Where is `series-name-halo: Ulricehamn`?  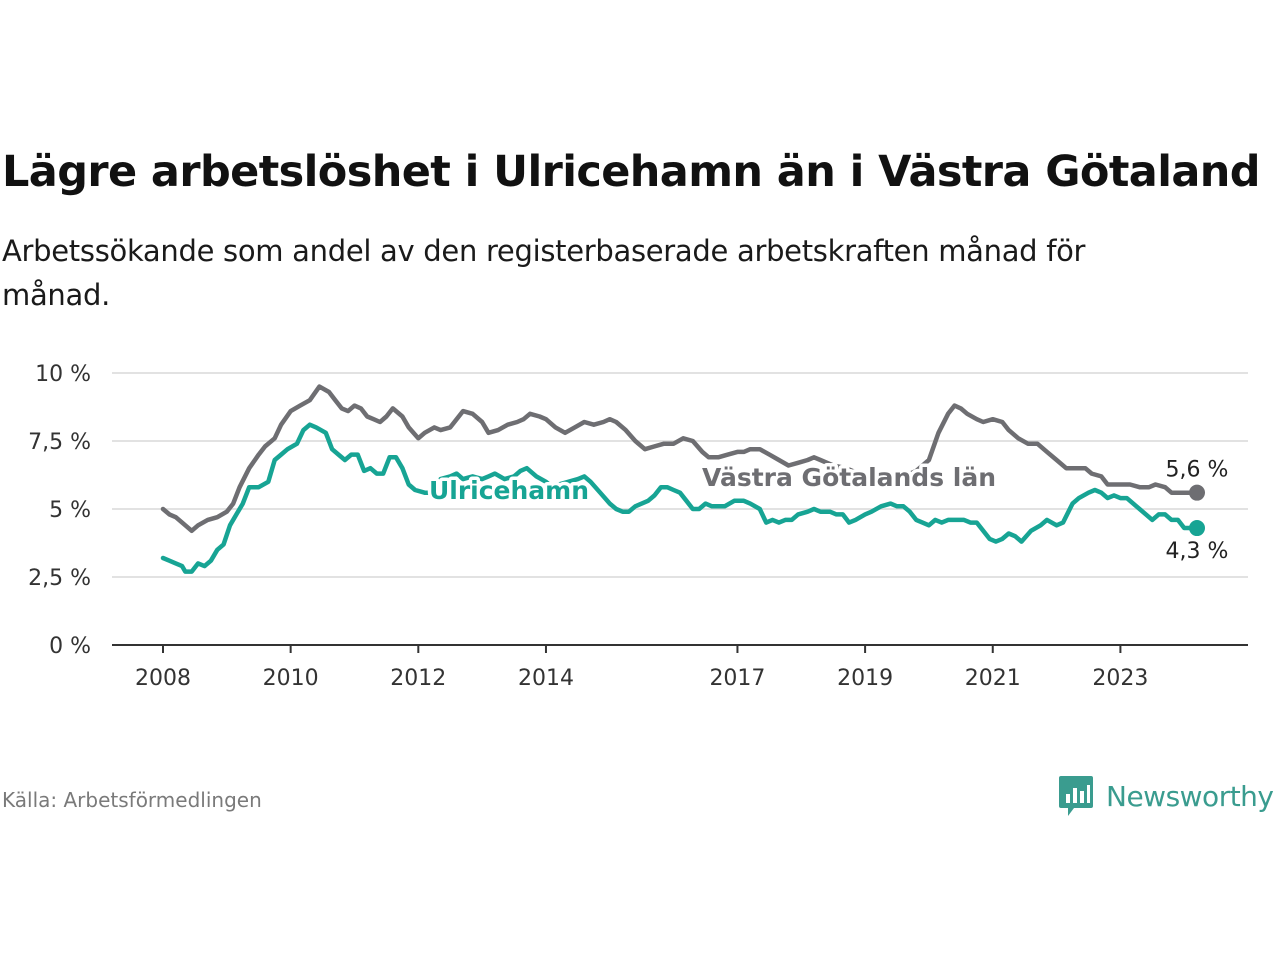 series-name-halo: Ulricehamn is located at coordinates (509, 490).